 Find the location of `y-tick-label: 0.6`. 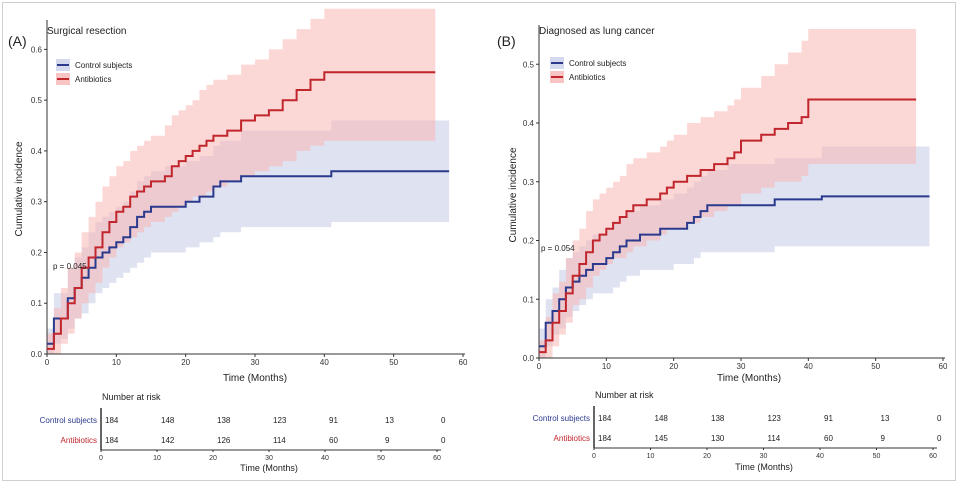

y-tick-label: 0.6 is located at coordinates (37, 49).